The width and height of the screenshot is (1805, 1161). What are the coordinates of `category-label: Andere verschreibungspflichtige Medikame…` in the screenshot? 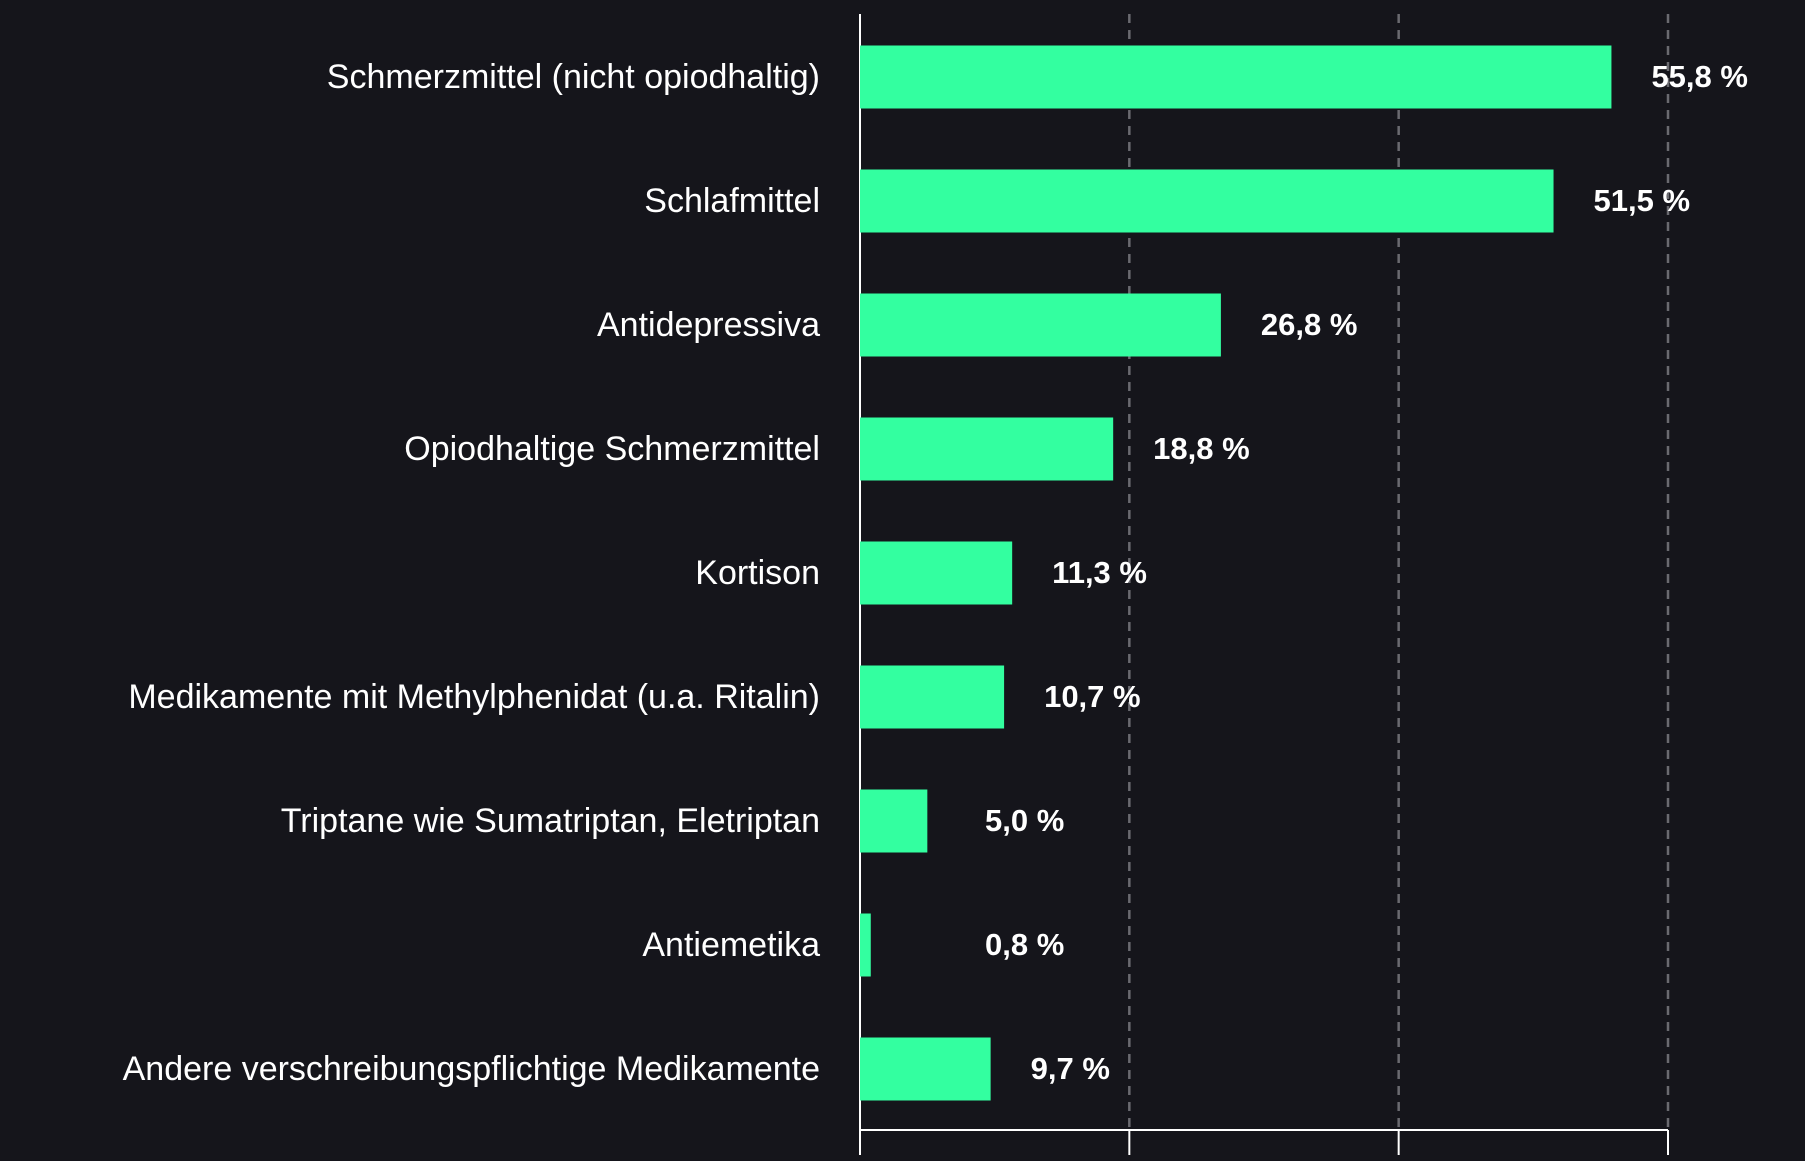 It's located at (471, 1069).